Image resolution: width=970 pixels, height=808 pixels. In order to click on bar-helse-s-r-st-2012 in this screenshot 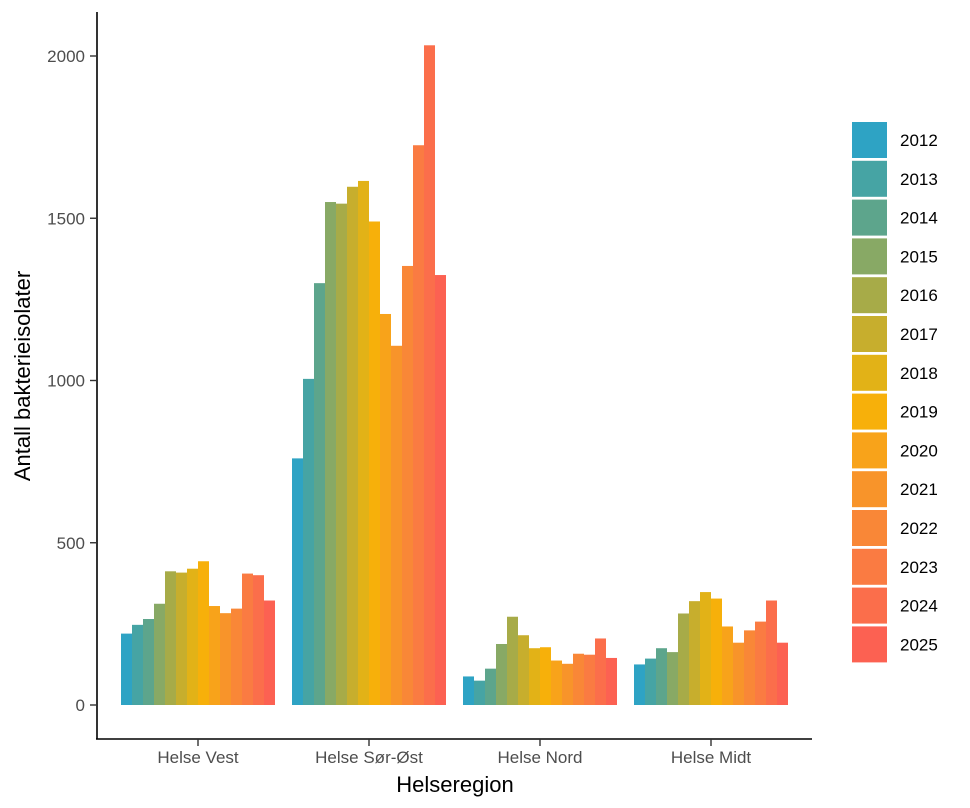, I will do `click(297, 581)`.